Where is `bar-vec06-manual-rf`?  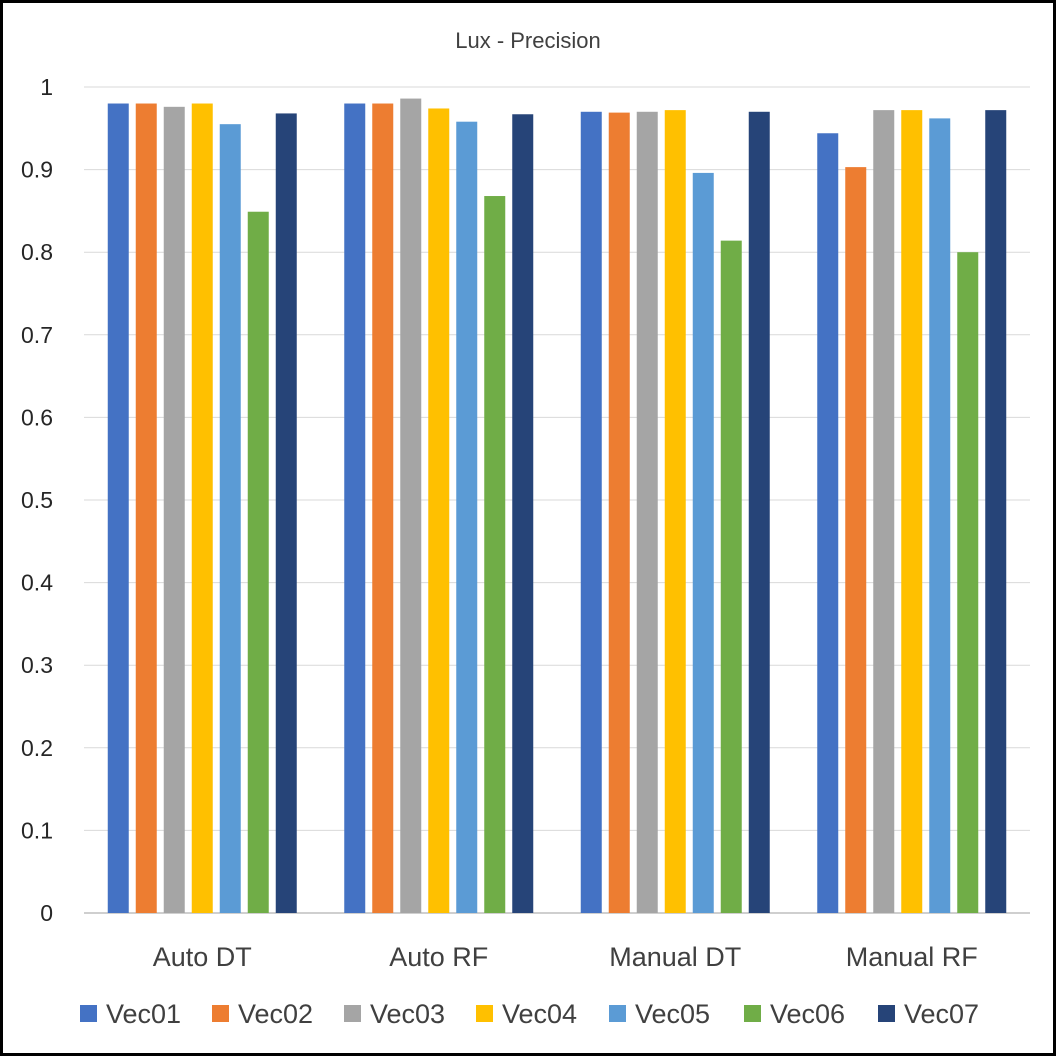
bar-vec06-manual-rf is located at coordinates (968, 582).